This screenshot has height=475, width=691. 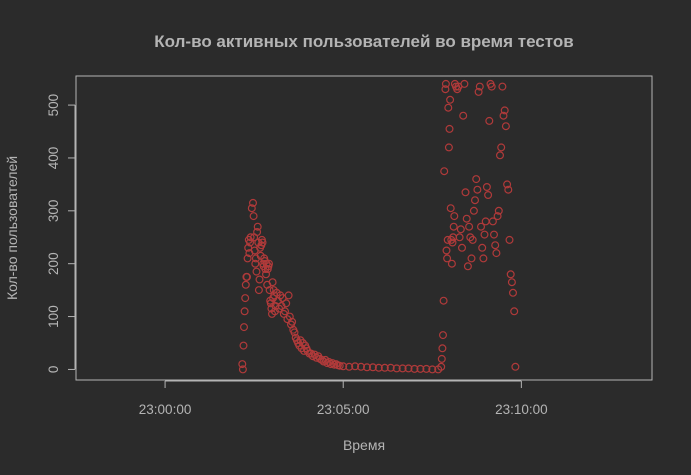 What do you see at coordinates (364, 445) in the screenshot?
I see `x-axis-label: Время` at bounding box center [364, 445].